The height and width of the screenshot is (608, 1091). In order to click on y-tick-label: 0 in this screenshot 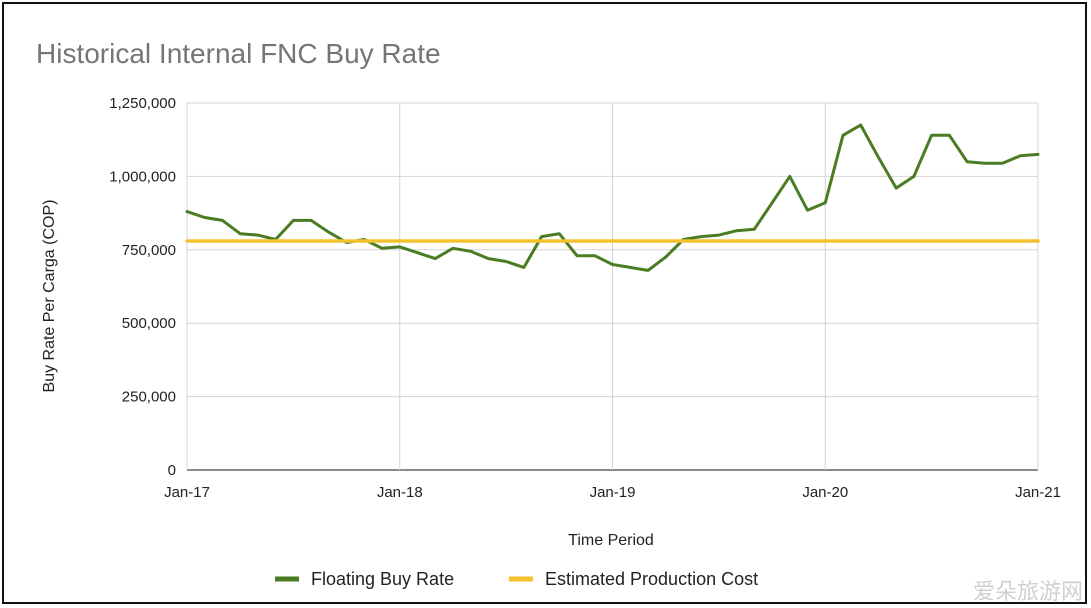, I will do `click(172, 470)`.